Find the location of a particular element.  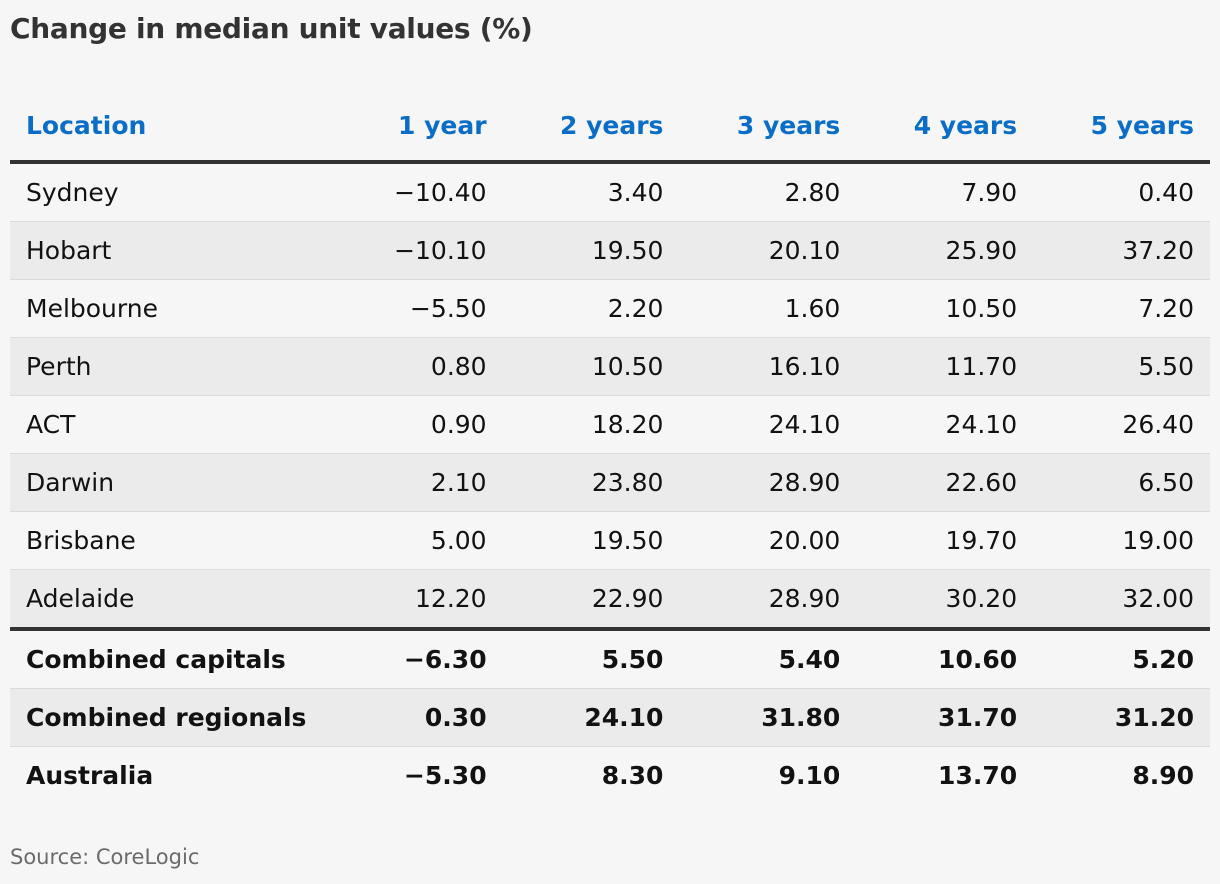

location-cell: Brisbane is located at coordinates (175, 540).